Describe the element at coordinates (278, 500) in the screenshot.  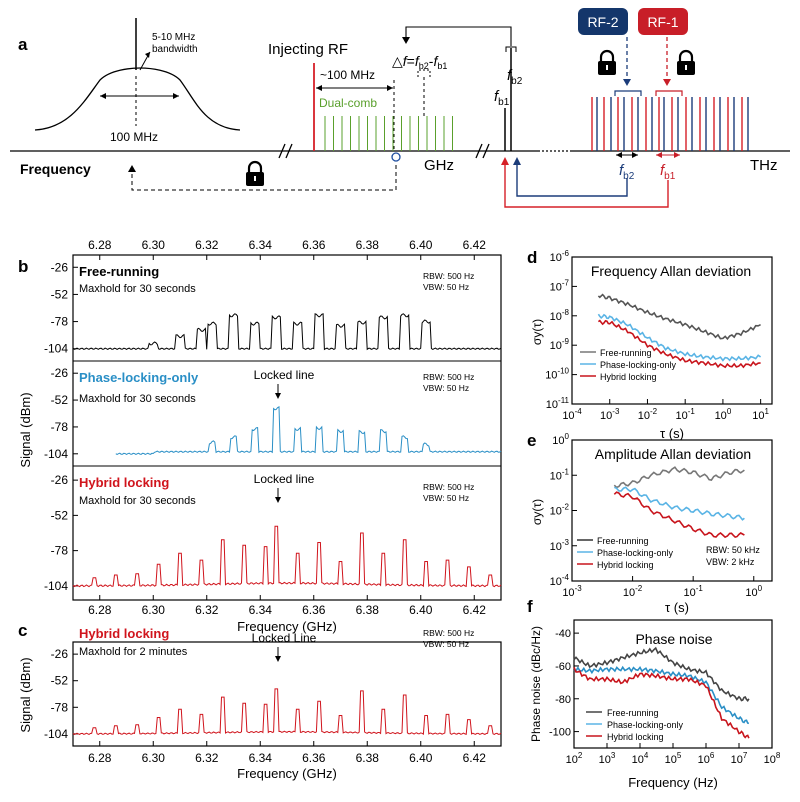
I see `sub3-locked-head` at that location.